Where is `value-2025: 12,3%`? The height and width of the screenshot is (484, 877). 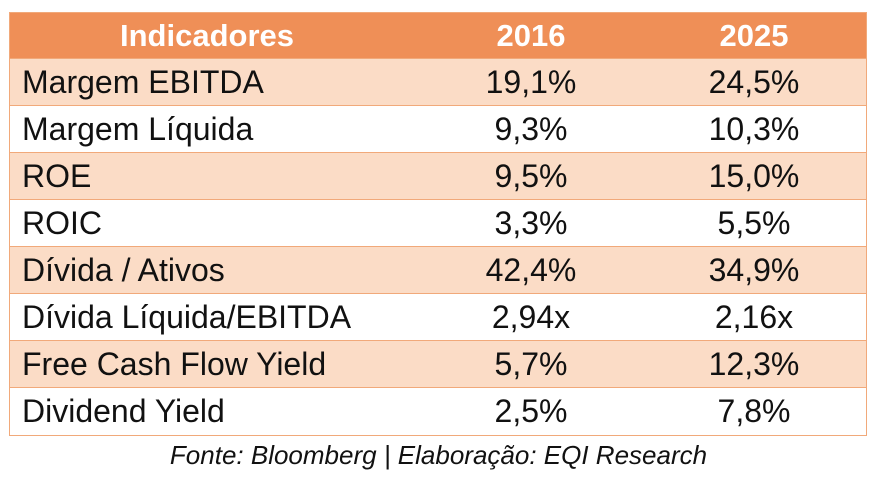
value-2025: 12,3% is located at coordinates (754, 363).